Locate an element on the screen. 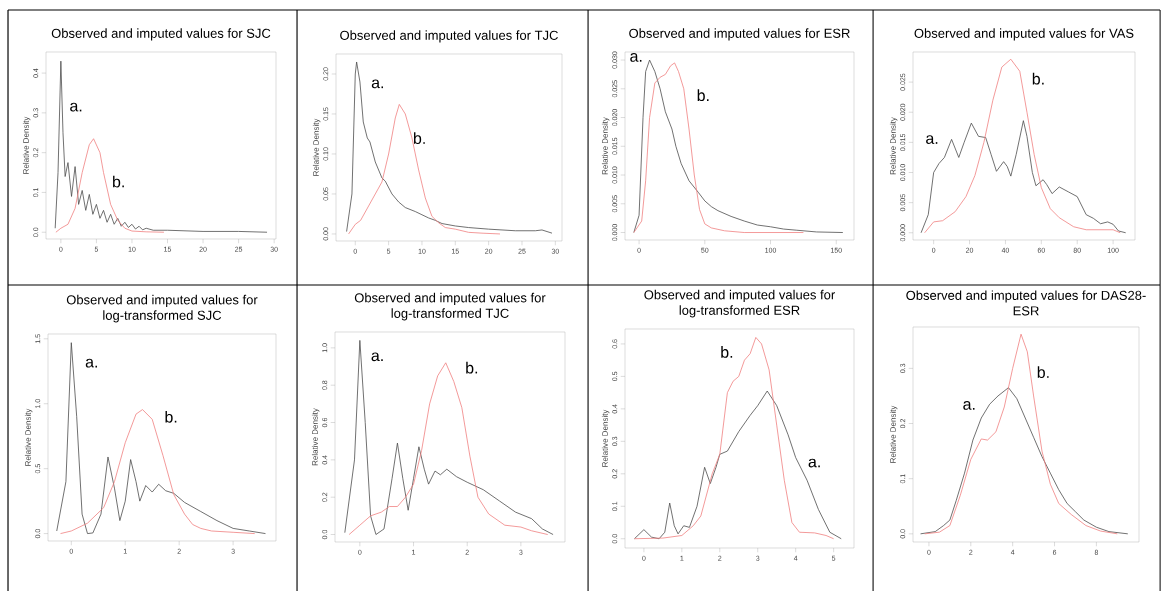 The image size is (1163, 592). chart-title: Observed and imputed values for log-transformed ESR is located at coordinates (739, 304).